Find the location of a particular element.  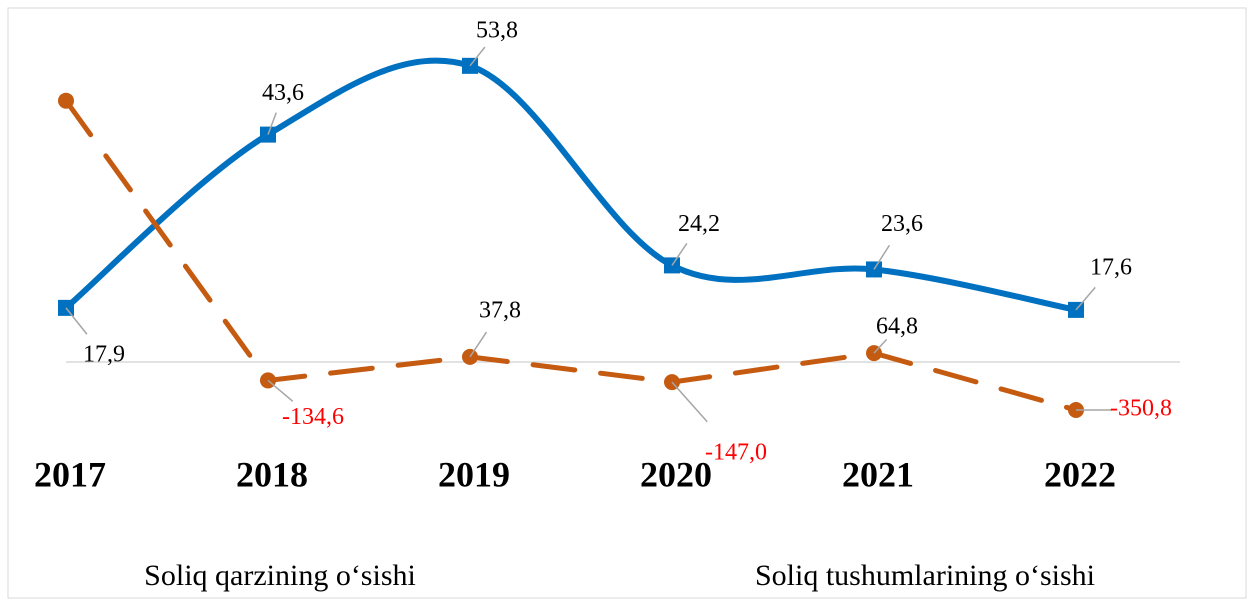

data-label: 17,6 is located at coordinates (1111, 267).